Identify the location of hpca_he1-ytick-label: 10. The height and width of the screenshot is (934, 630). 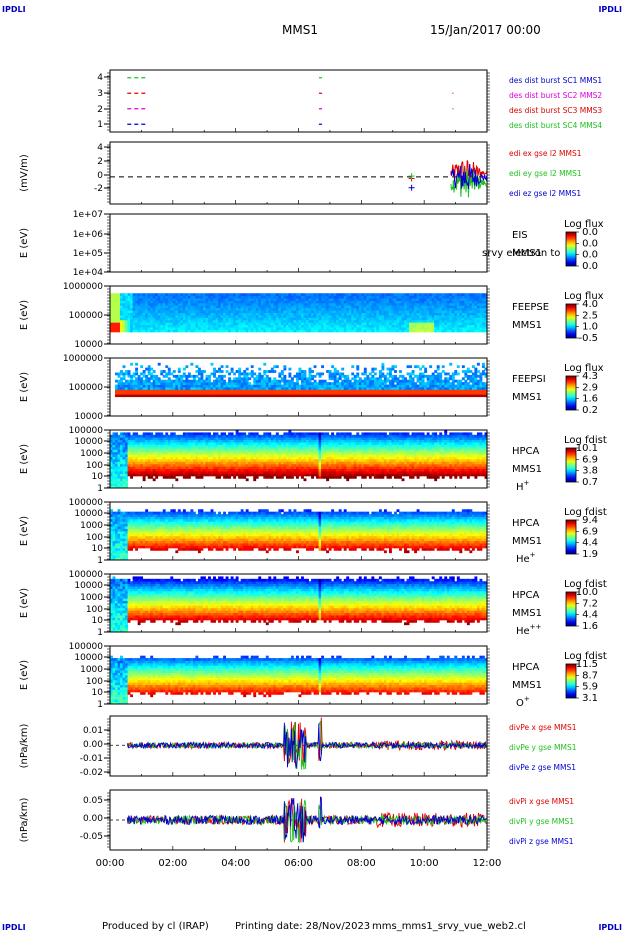
(98, 549).